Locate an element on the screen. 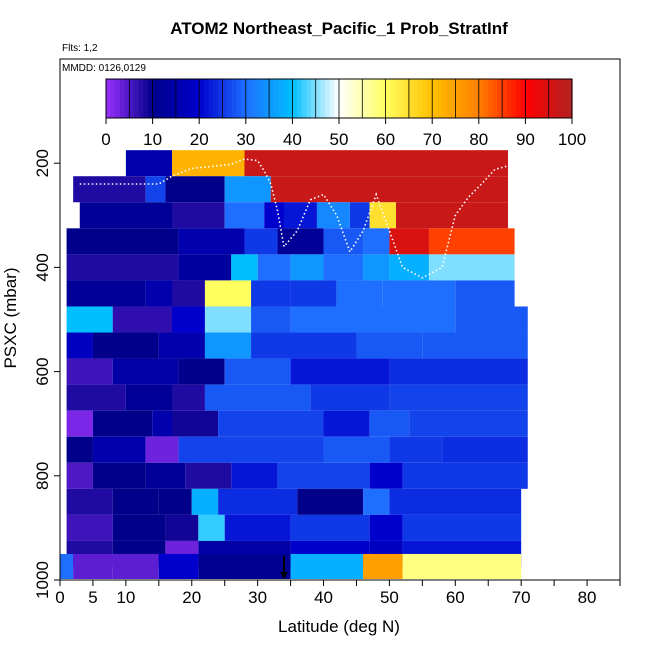  y-tick-label: 400 is located at coordinates (42, 267).